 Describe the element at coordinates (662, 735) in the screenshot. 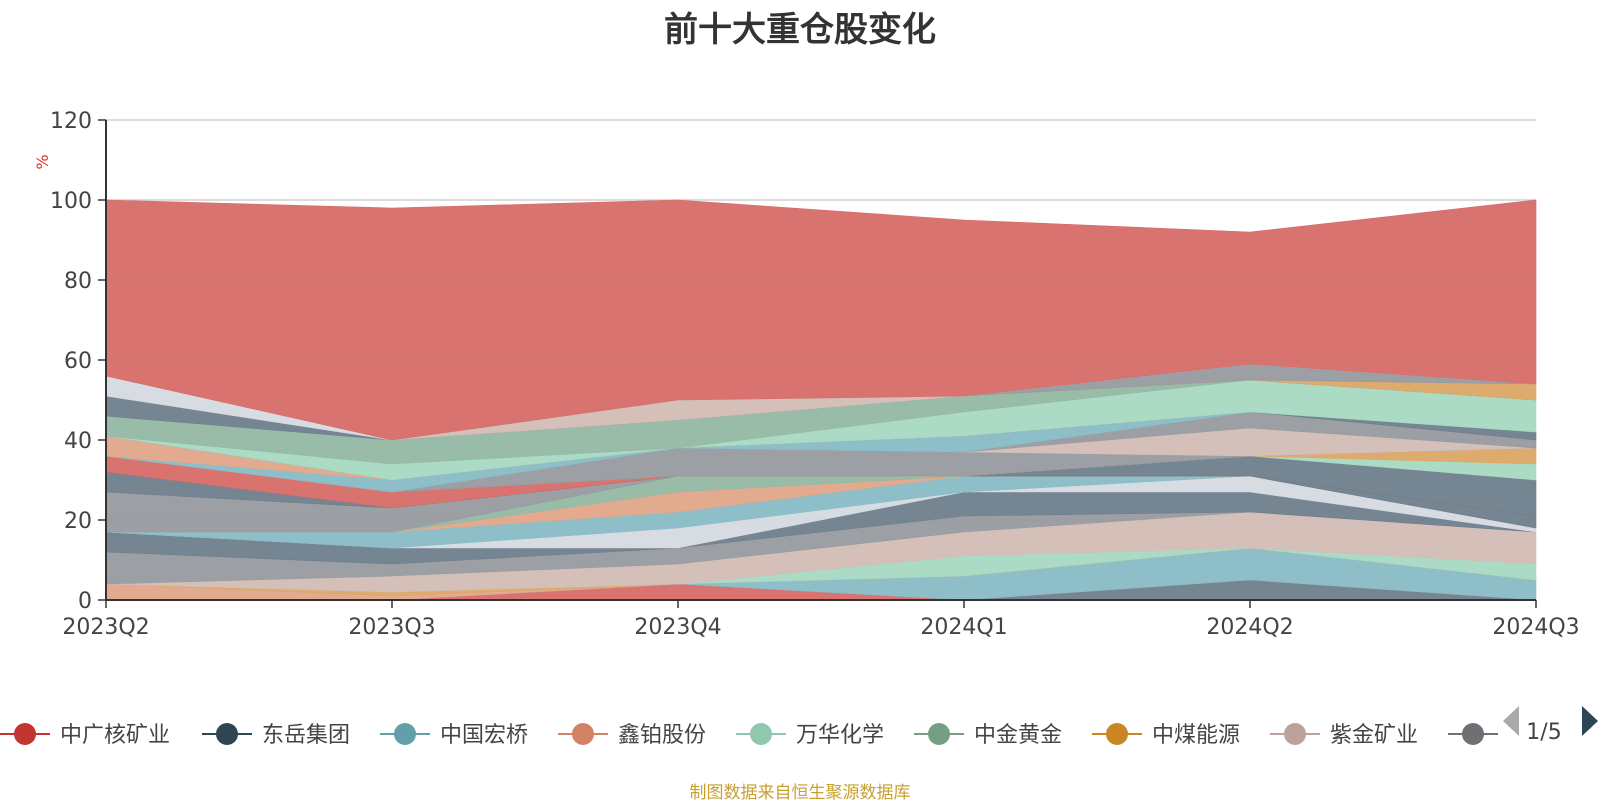

I see `legend-label: 鑫铂股份` at that location.